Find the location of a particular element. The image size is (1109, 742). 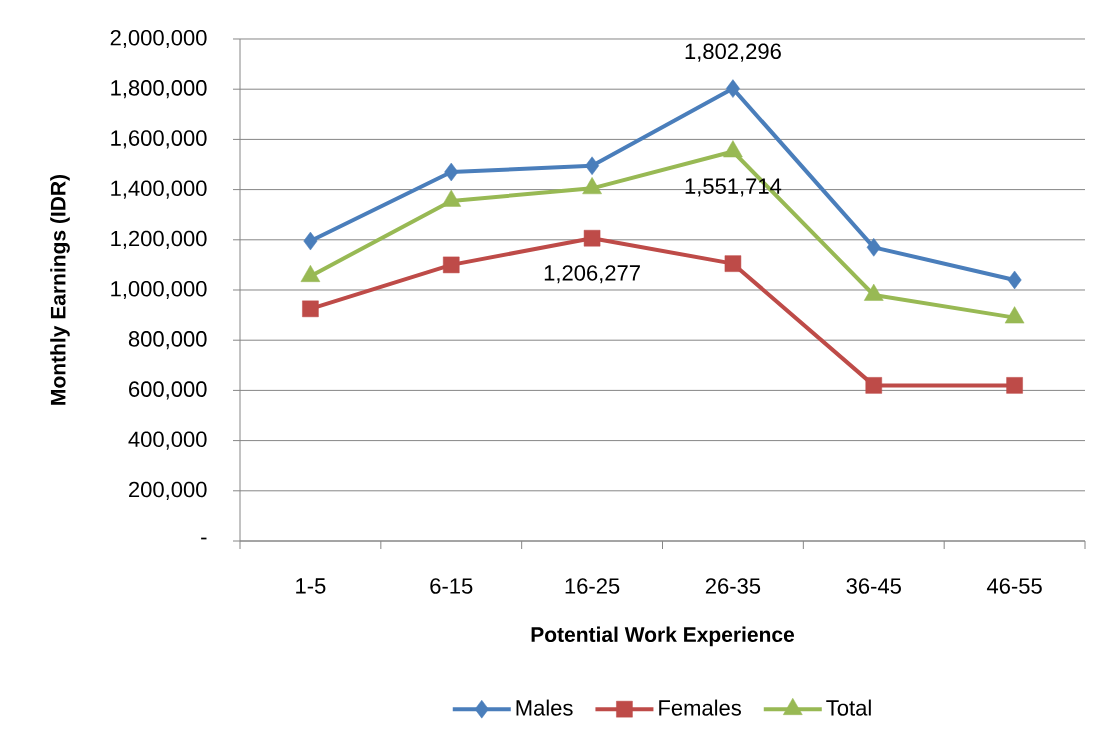

y-axis-title: Monthly Earnings (IDR) is located at coordinates (60, 289).